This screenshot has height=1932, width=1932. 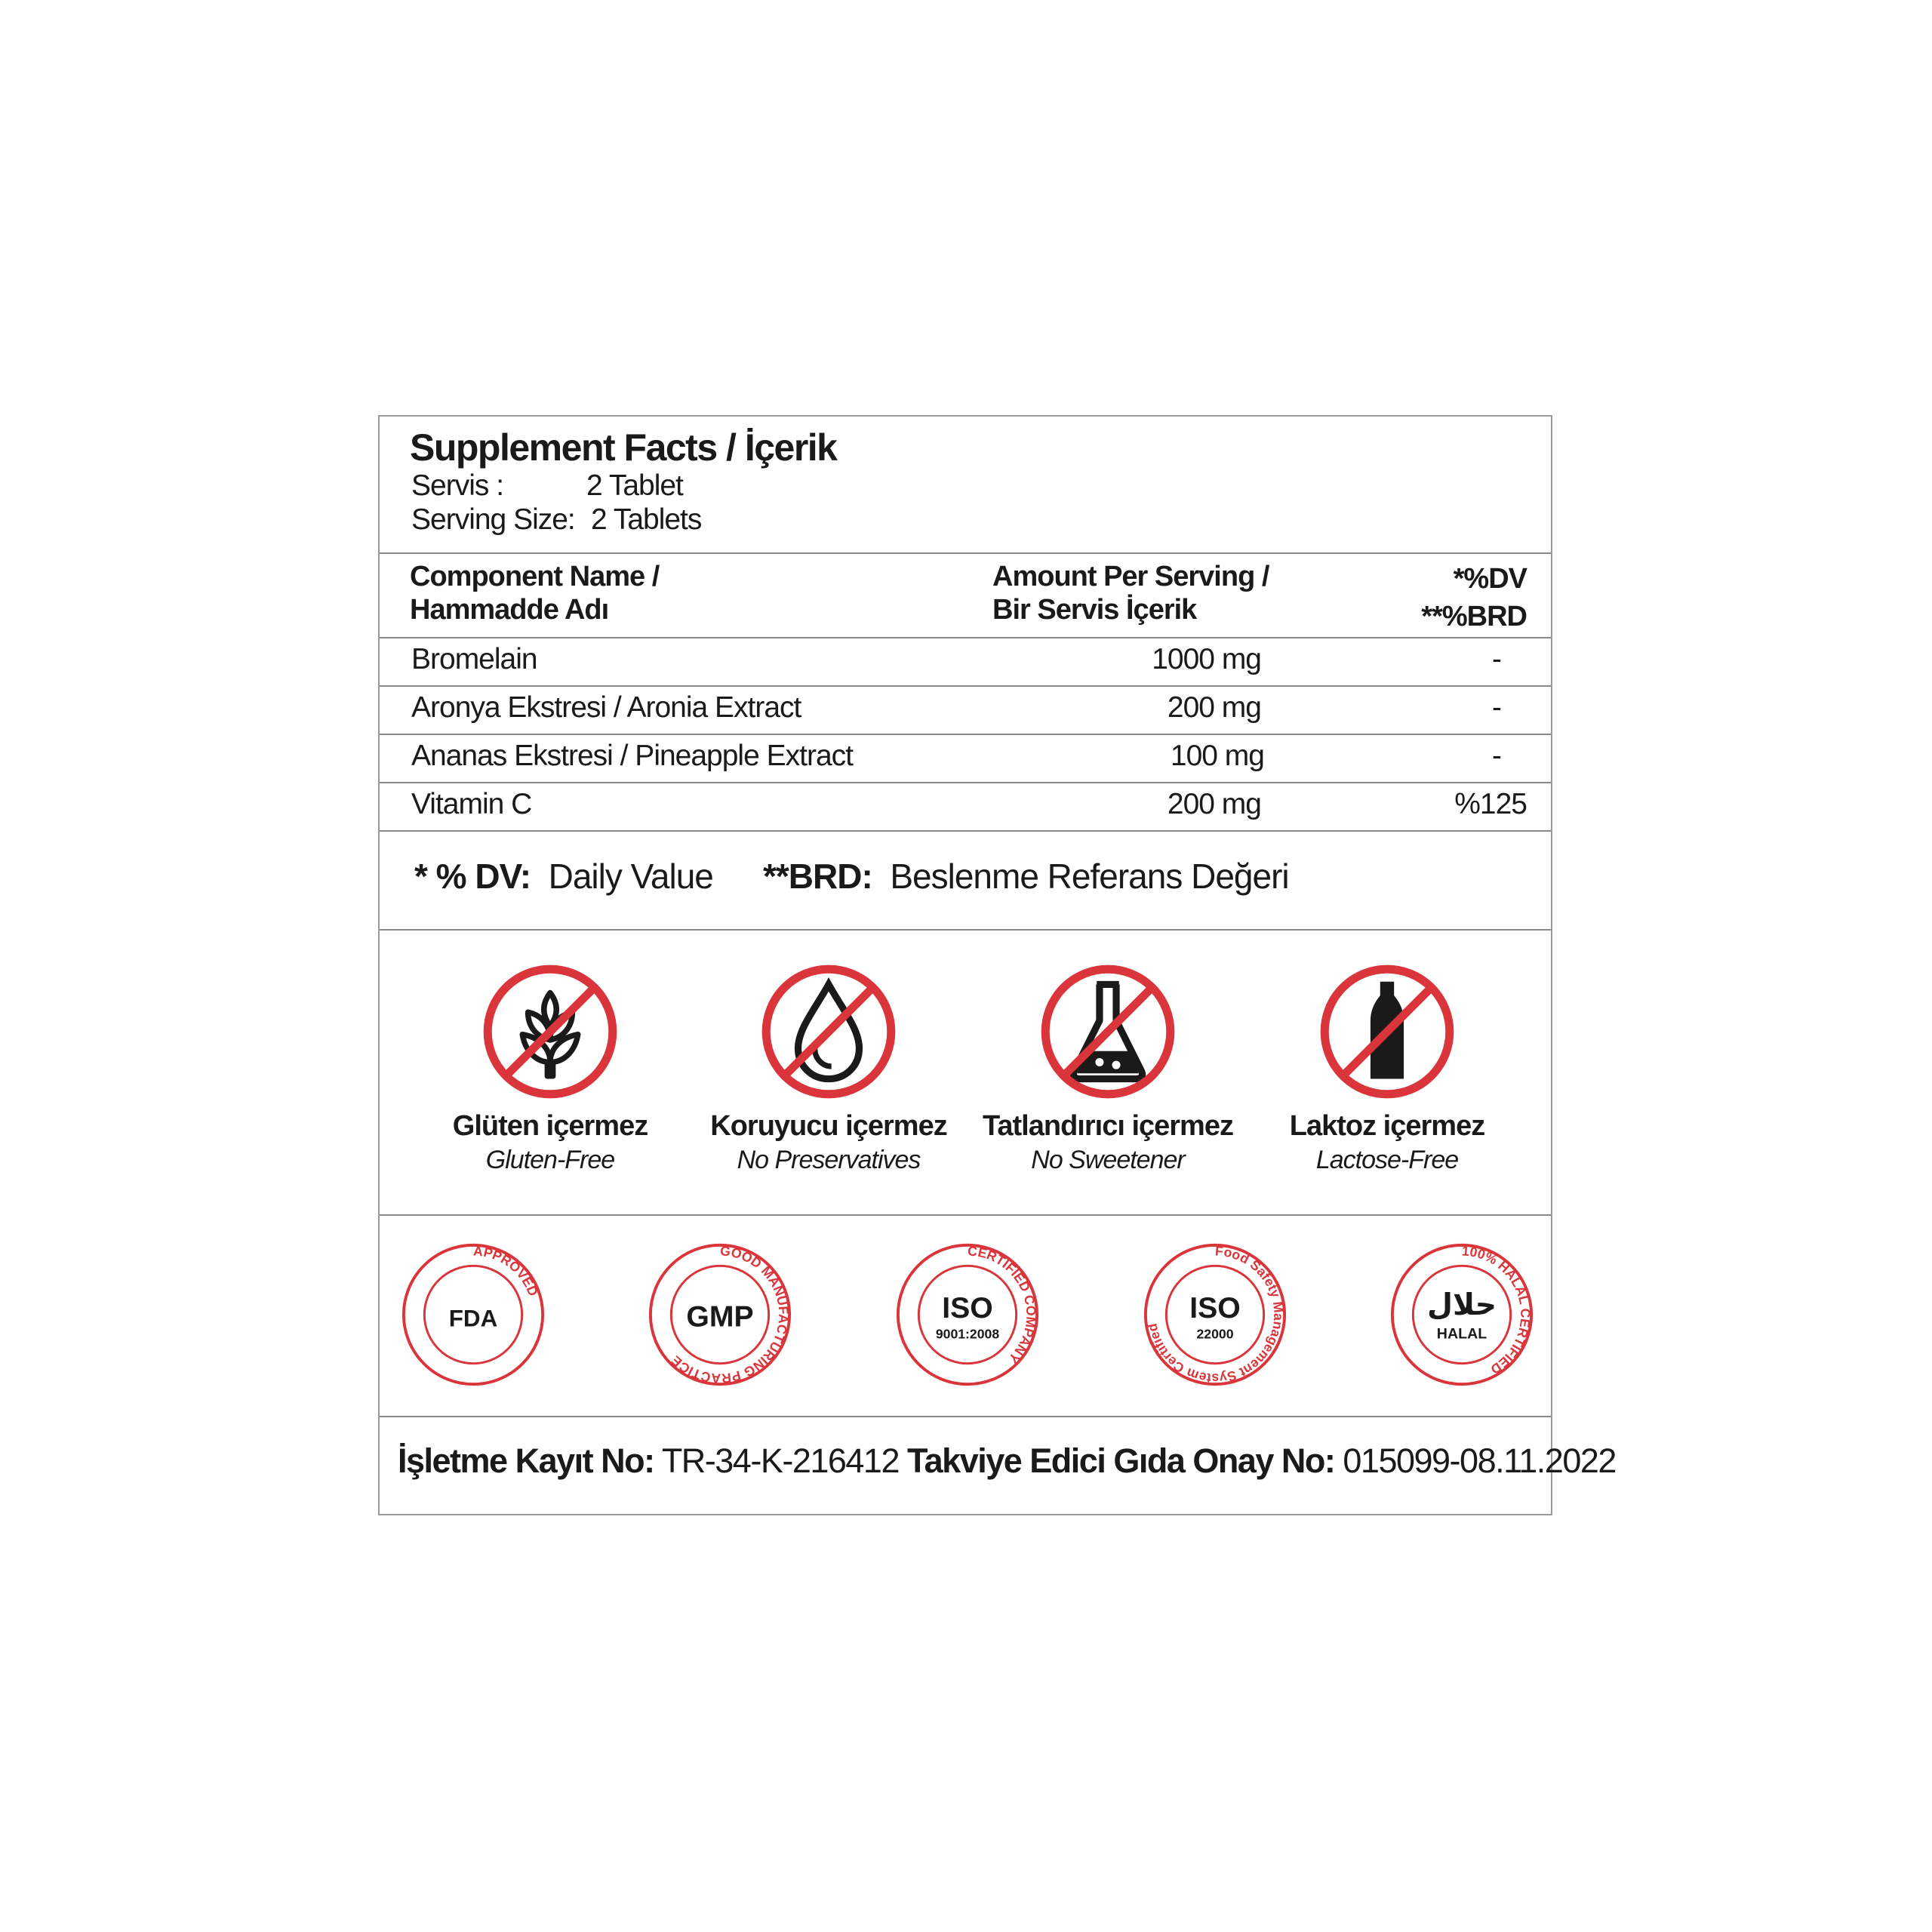 I want to click on label-en: No Sweetener, so click(x=1108, y=1160).